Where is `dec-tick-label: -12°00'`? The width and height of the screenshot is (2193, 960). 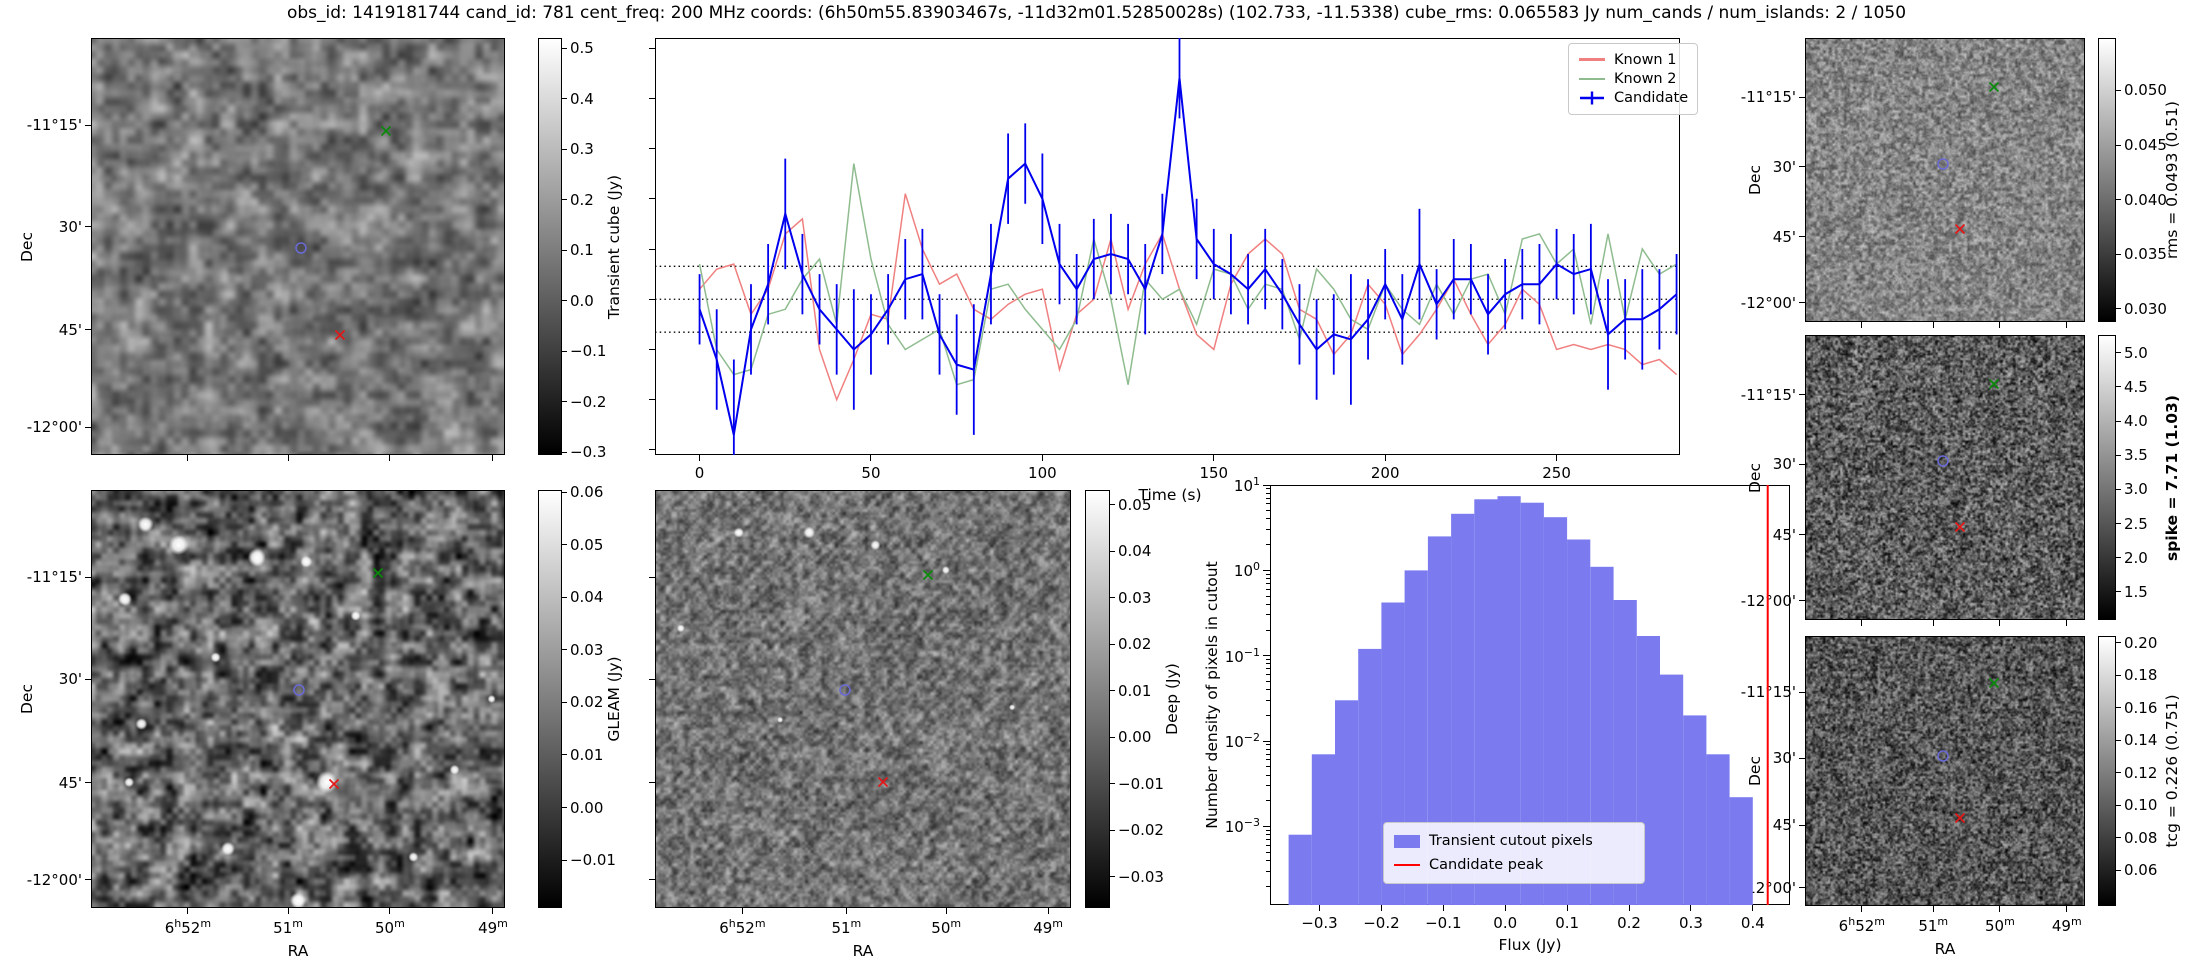
dec-tick-label: -12°00' is located at coordinates (1768, 302).